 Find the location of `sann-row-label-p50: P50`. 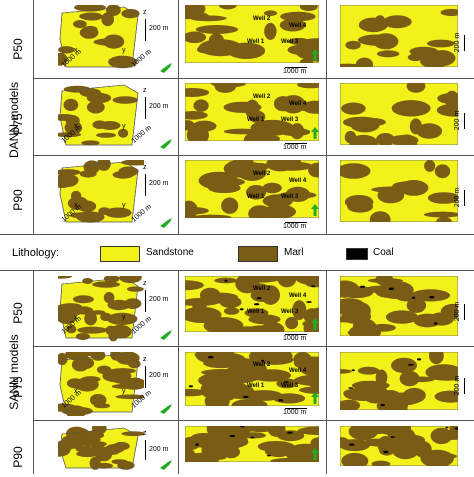

sann-row-label-p50: P50 is located at coordinates (18, 313).